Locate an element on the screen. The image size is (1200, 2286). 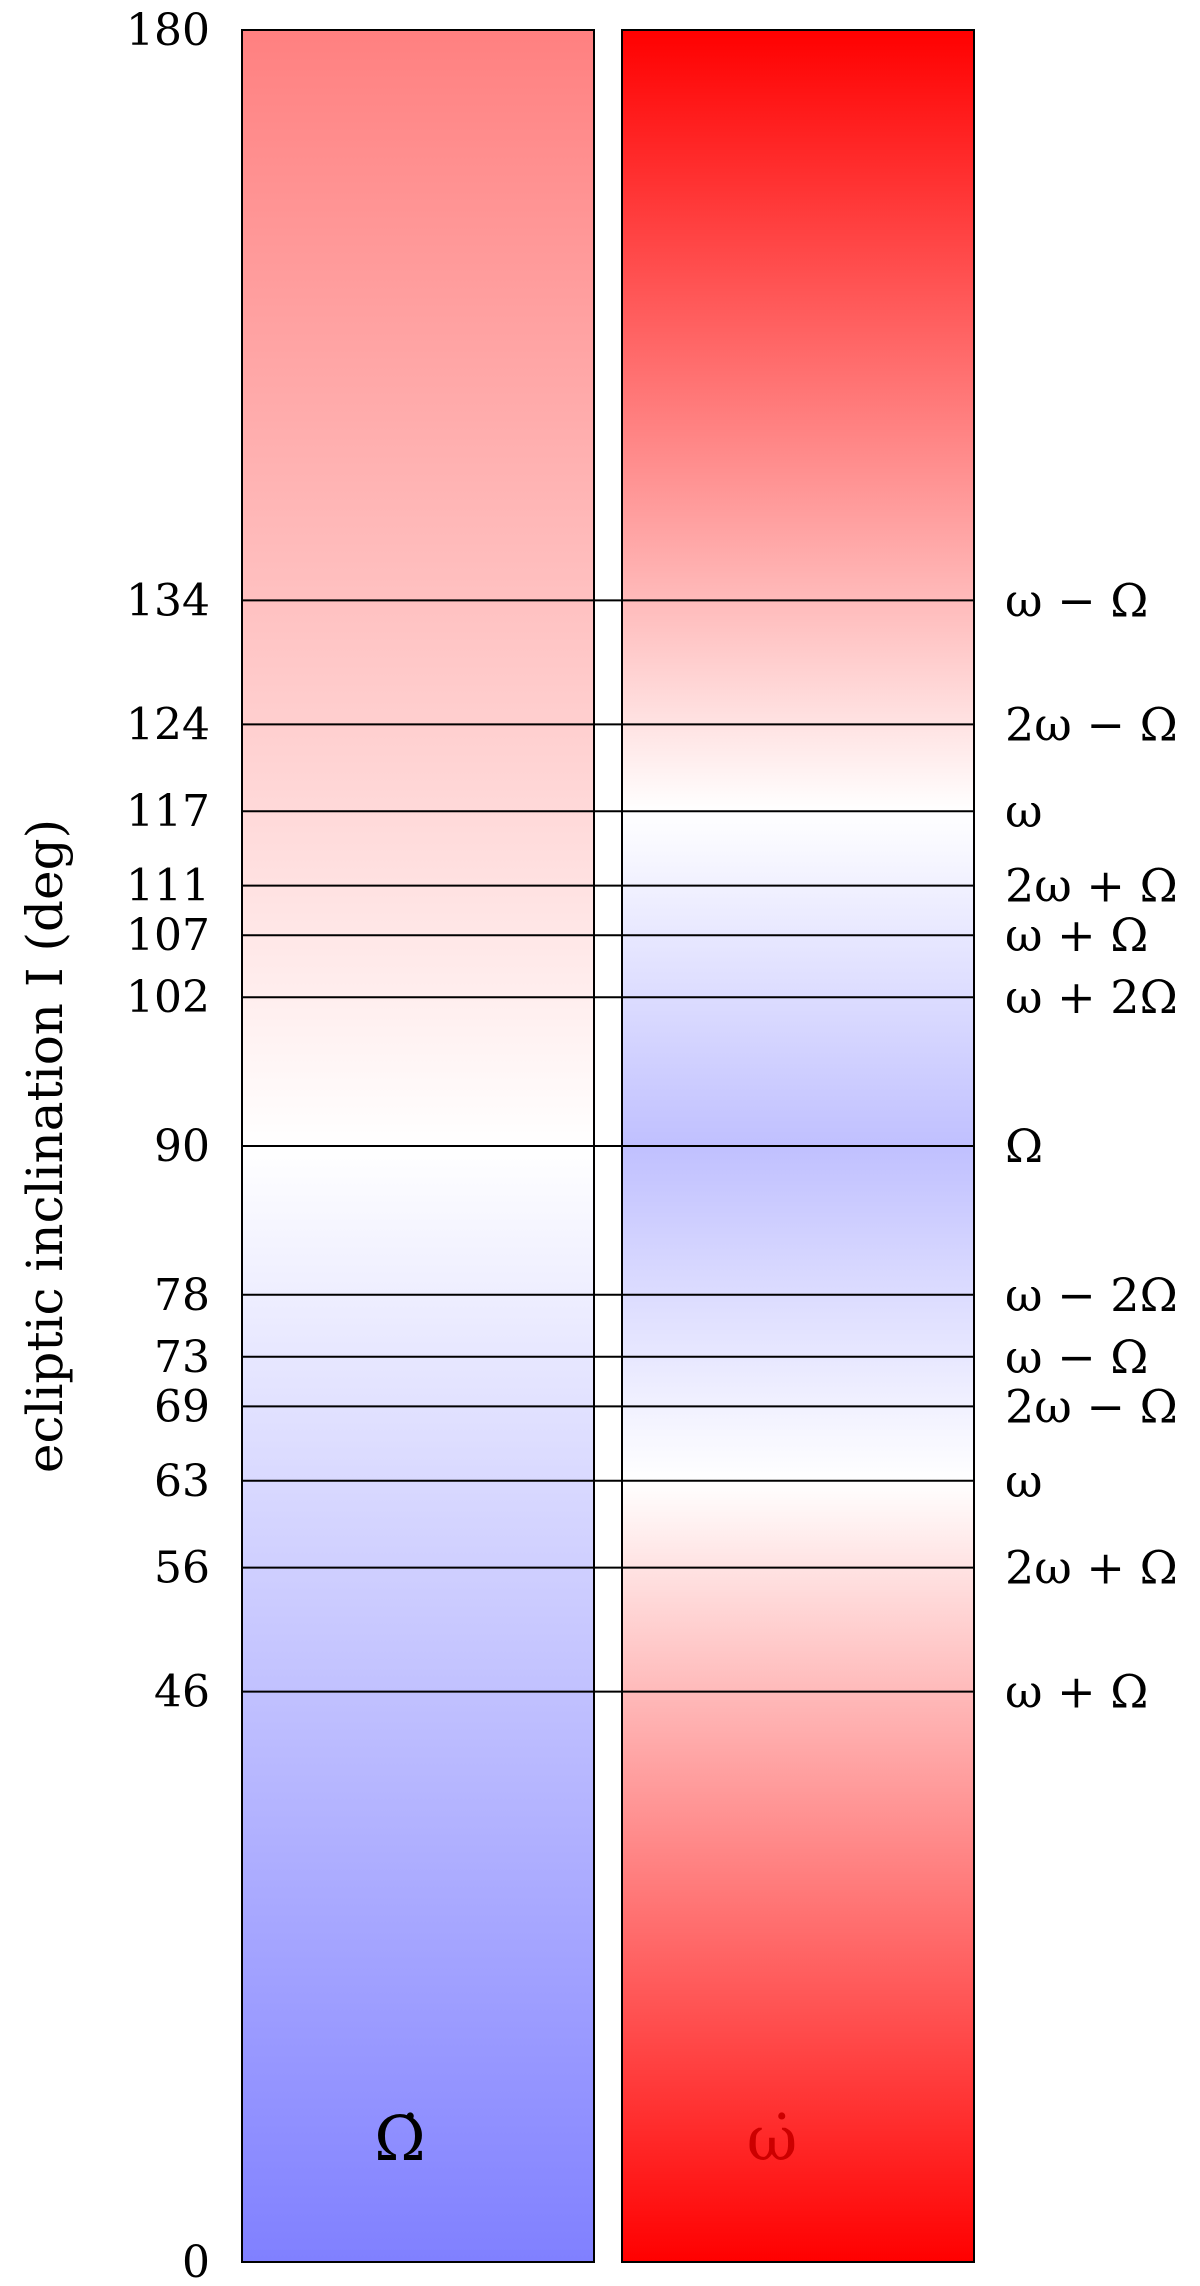
node-rate-symbol: Ω̇ is located at coordinates (399, 2138).